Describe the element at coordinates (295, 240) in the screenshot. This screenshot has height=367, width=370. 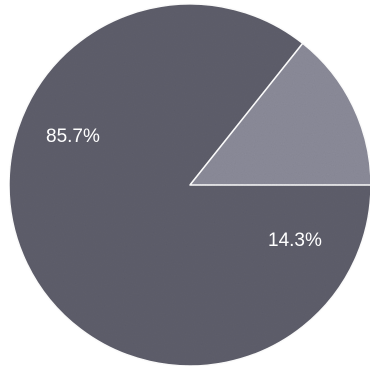
I see `slice-label-minor: 14.3%` at that location.